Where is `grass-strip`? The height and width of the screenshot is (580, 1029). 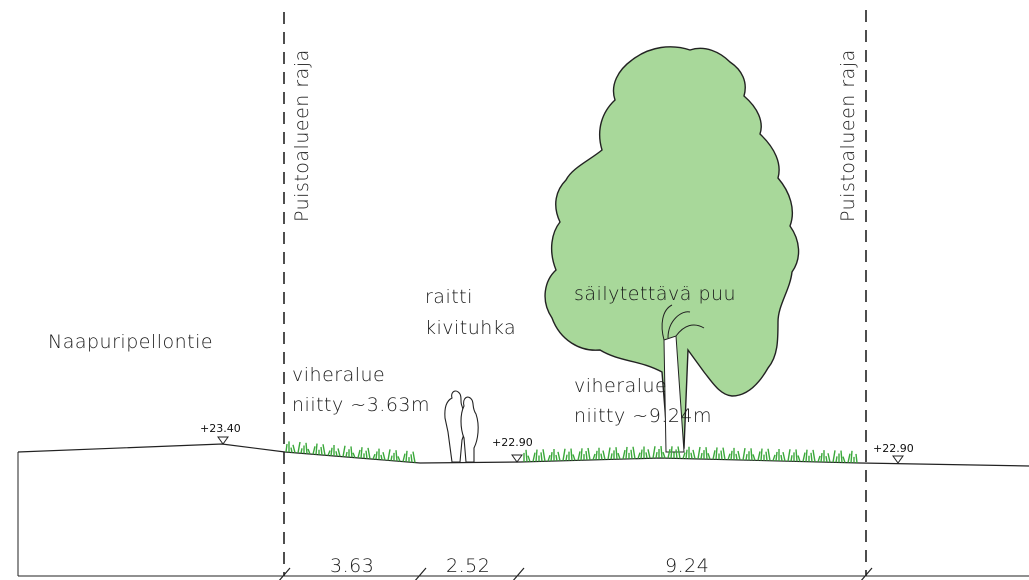
grass-strip is located at coordinates (571, 452).